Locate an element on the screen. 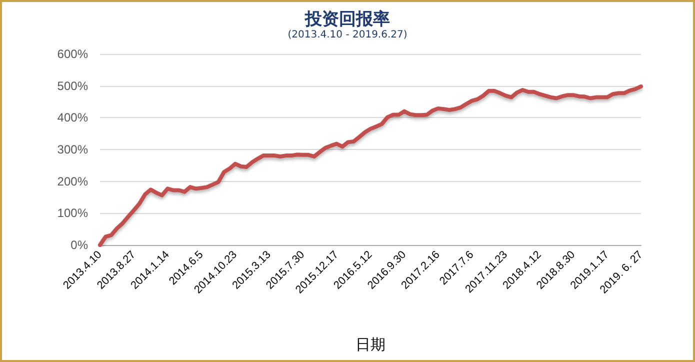  y-tick-label: 500% is located at coordinates (72, 85).